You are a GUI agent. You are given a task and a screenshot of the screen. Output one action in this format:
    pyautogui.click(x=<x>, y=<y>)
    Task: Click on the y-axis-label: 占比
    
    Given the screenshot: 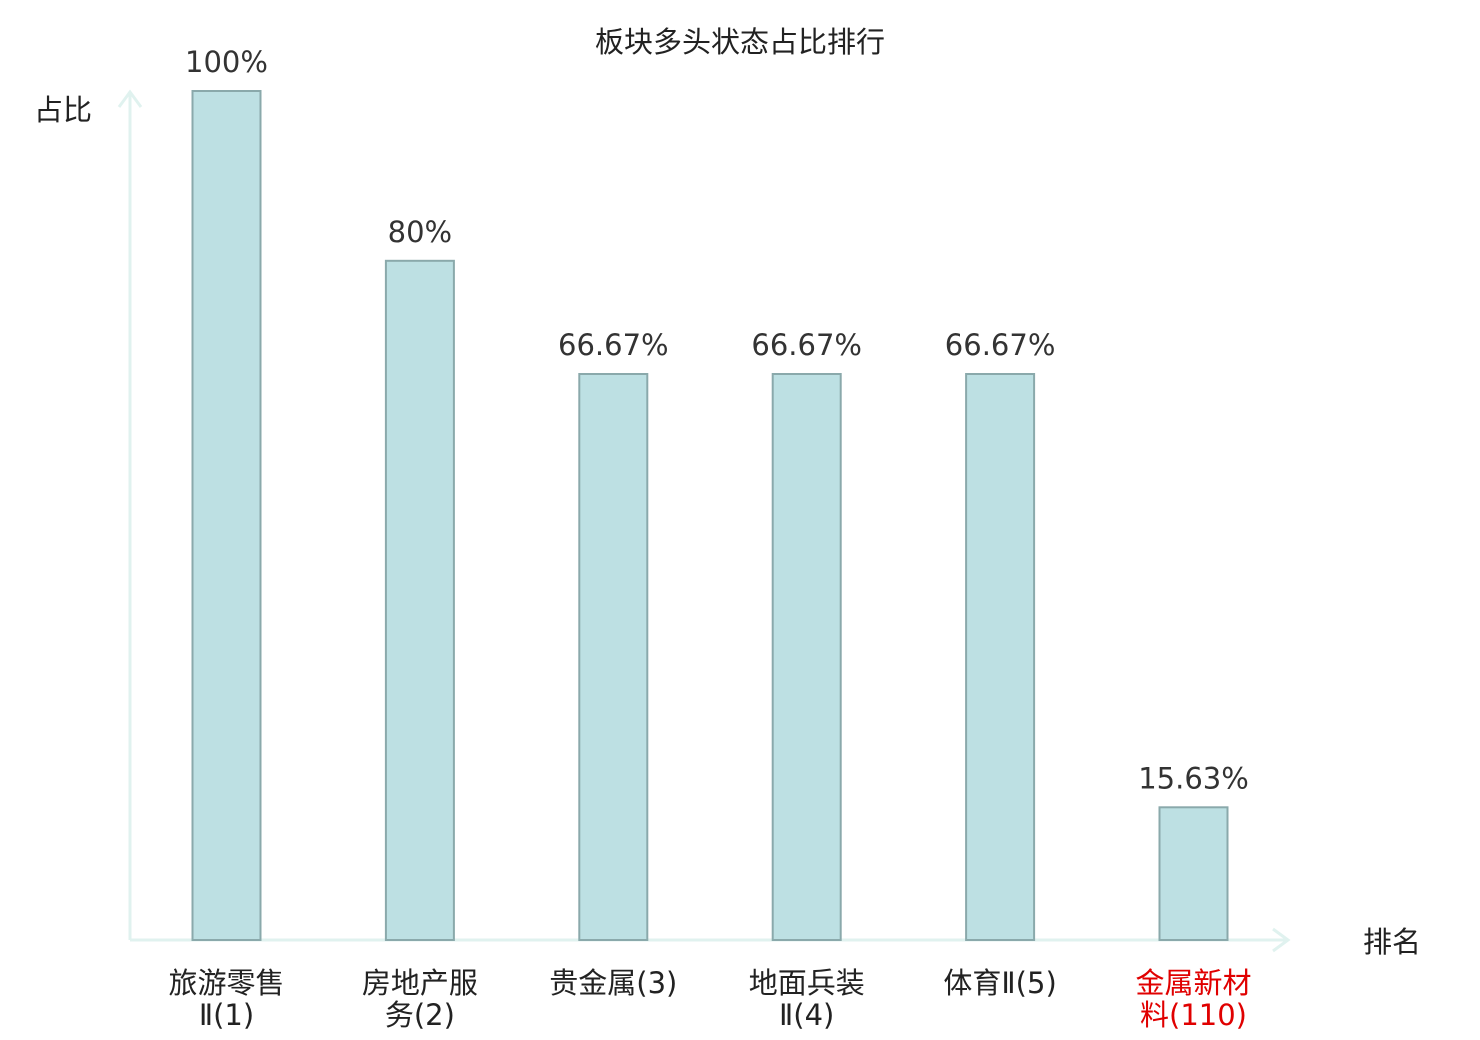 What is the action you would take?
    pyautogui.click(x=63, y=110)
    